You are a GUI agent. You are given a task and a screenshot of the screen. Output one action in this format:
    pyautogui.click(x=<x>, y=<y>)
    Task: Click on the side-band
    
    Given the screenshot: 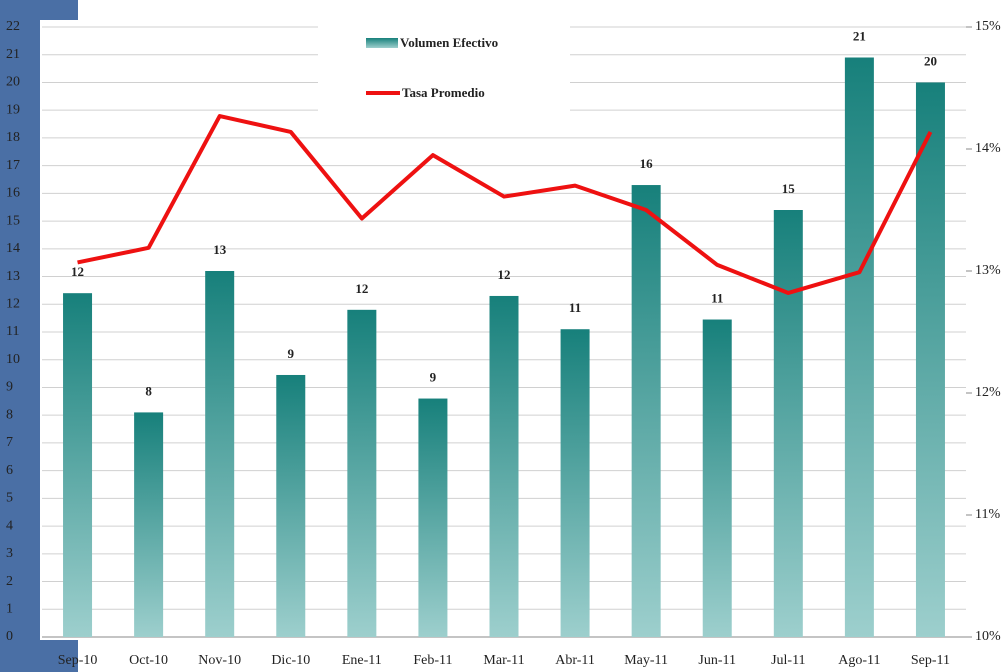 What is the action you would take?
    pyautogui.click(x=20, y=336)
    